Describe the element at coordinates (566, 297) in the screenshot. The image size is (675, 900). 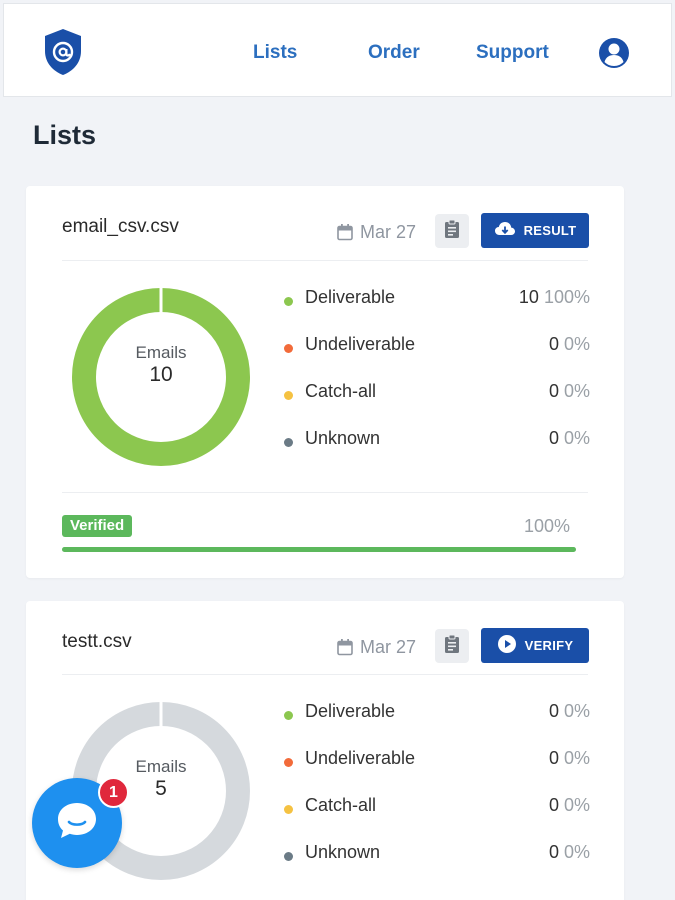
I see `legend-pct: 100%` at that location.